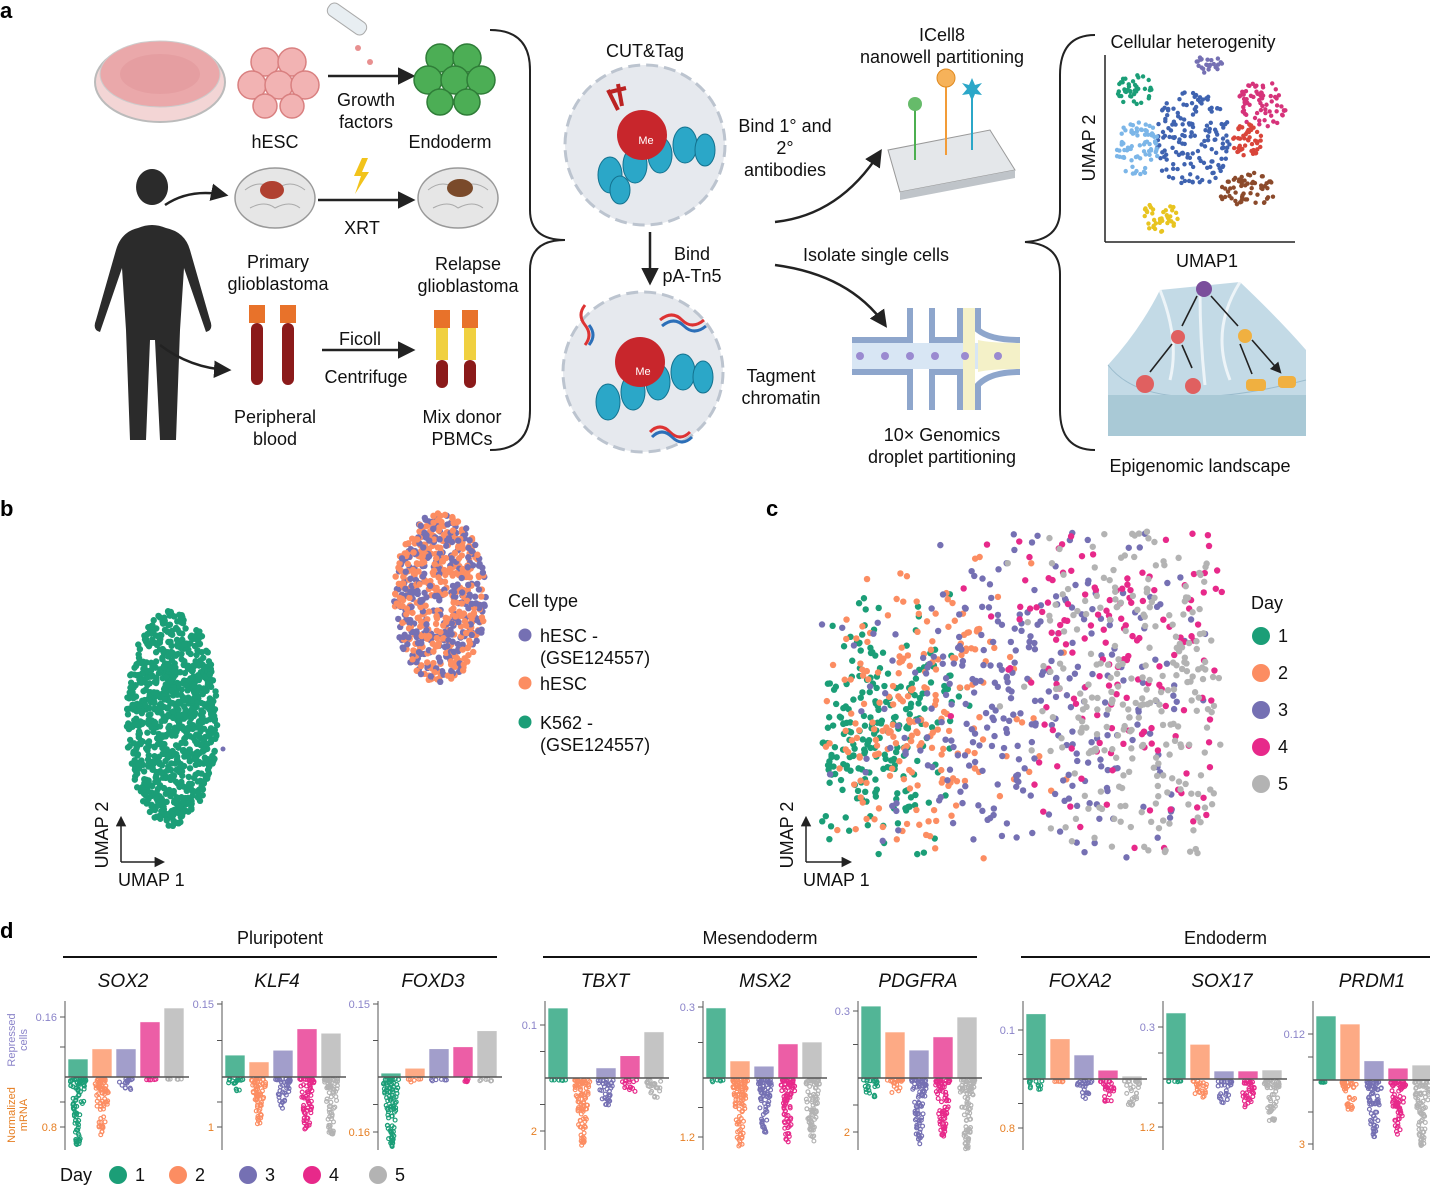 This screenshot has width=1430, height=1185. What do you see at coordinates (1261, 784) in the screenshot?
I see `legend-marker` at bounding box center [1261, 784].